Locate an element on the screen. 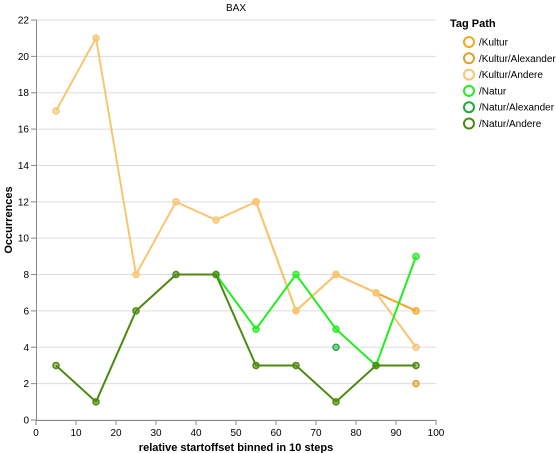 Image resolution: width=556 pixels, height=453 pixels. y-tick-label: 0 is located at coordinates (26, 421).